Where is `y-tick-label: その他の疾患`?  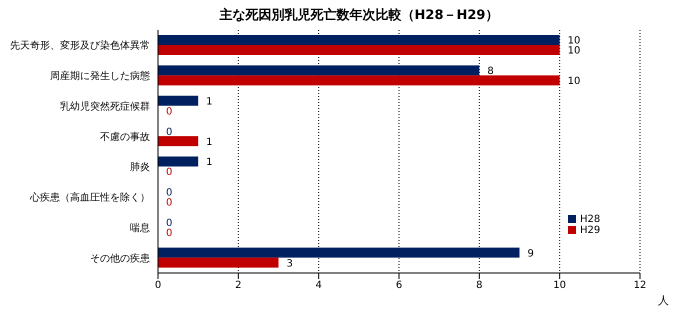
y-tick-label: その他の疾患 is located at coordinates (120, 258).